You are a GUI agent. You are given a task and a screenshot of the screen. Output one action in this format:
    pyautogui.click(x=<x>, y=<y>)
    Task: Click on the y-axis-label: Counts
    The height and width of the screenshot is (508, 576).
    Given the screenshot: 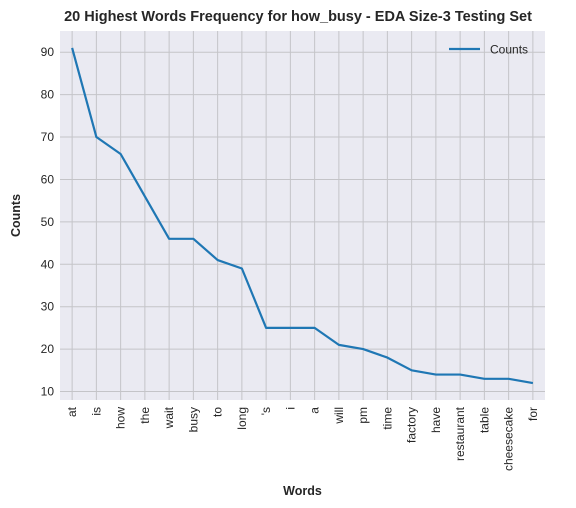 What is the action you would take?
    pyautogui.click(x=16, y=215)
    